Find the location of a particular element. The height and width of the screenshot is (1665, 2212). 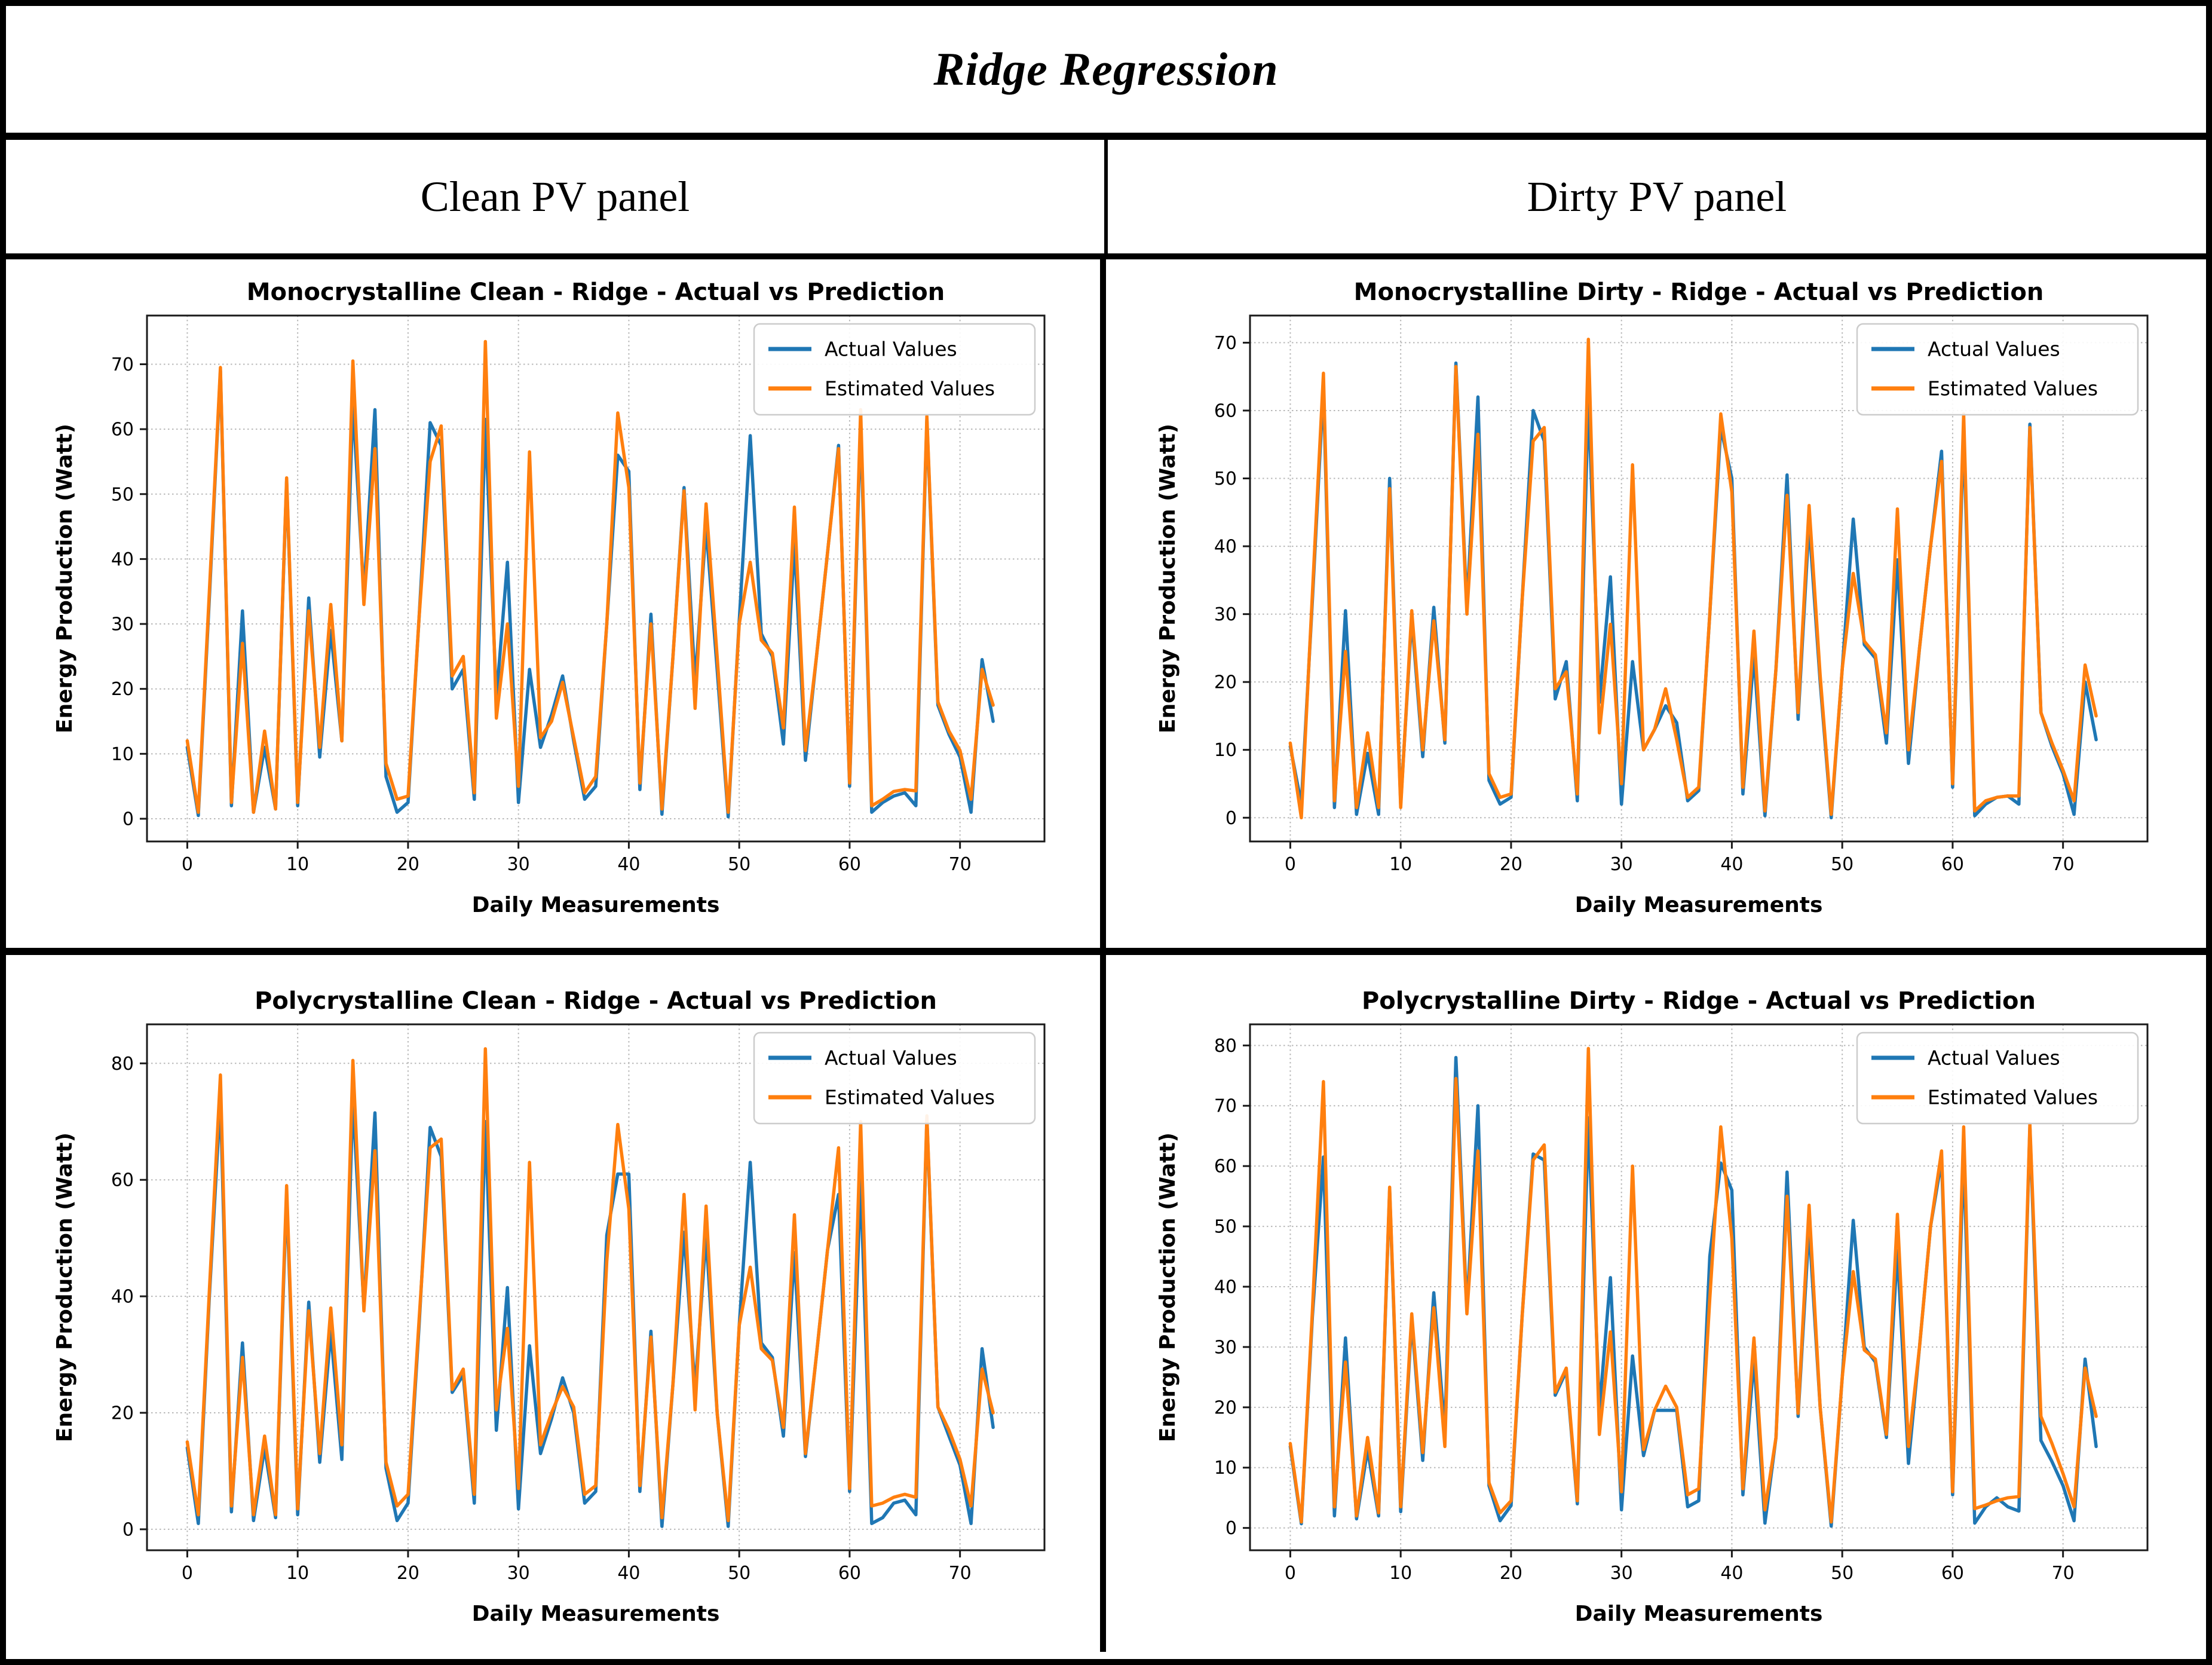

tick-labels: 0 10 20 30 40 50 60 70 0 20 40 60 80 is located at coordinates (541, 1319).